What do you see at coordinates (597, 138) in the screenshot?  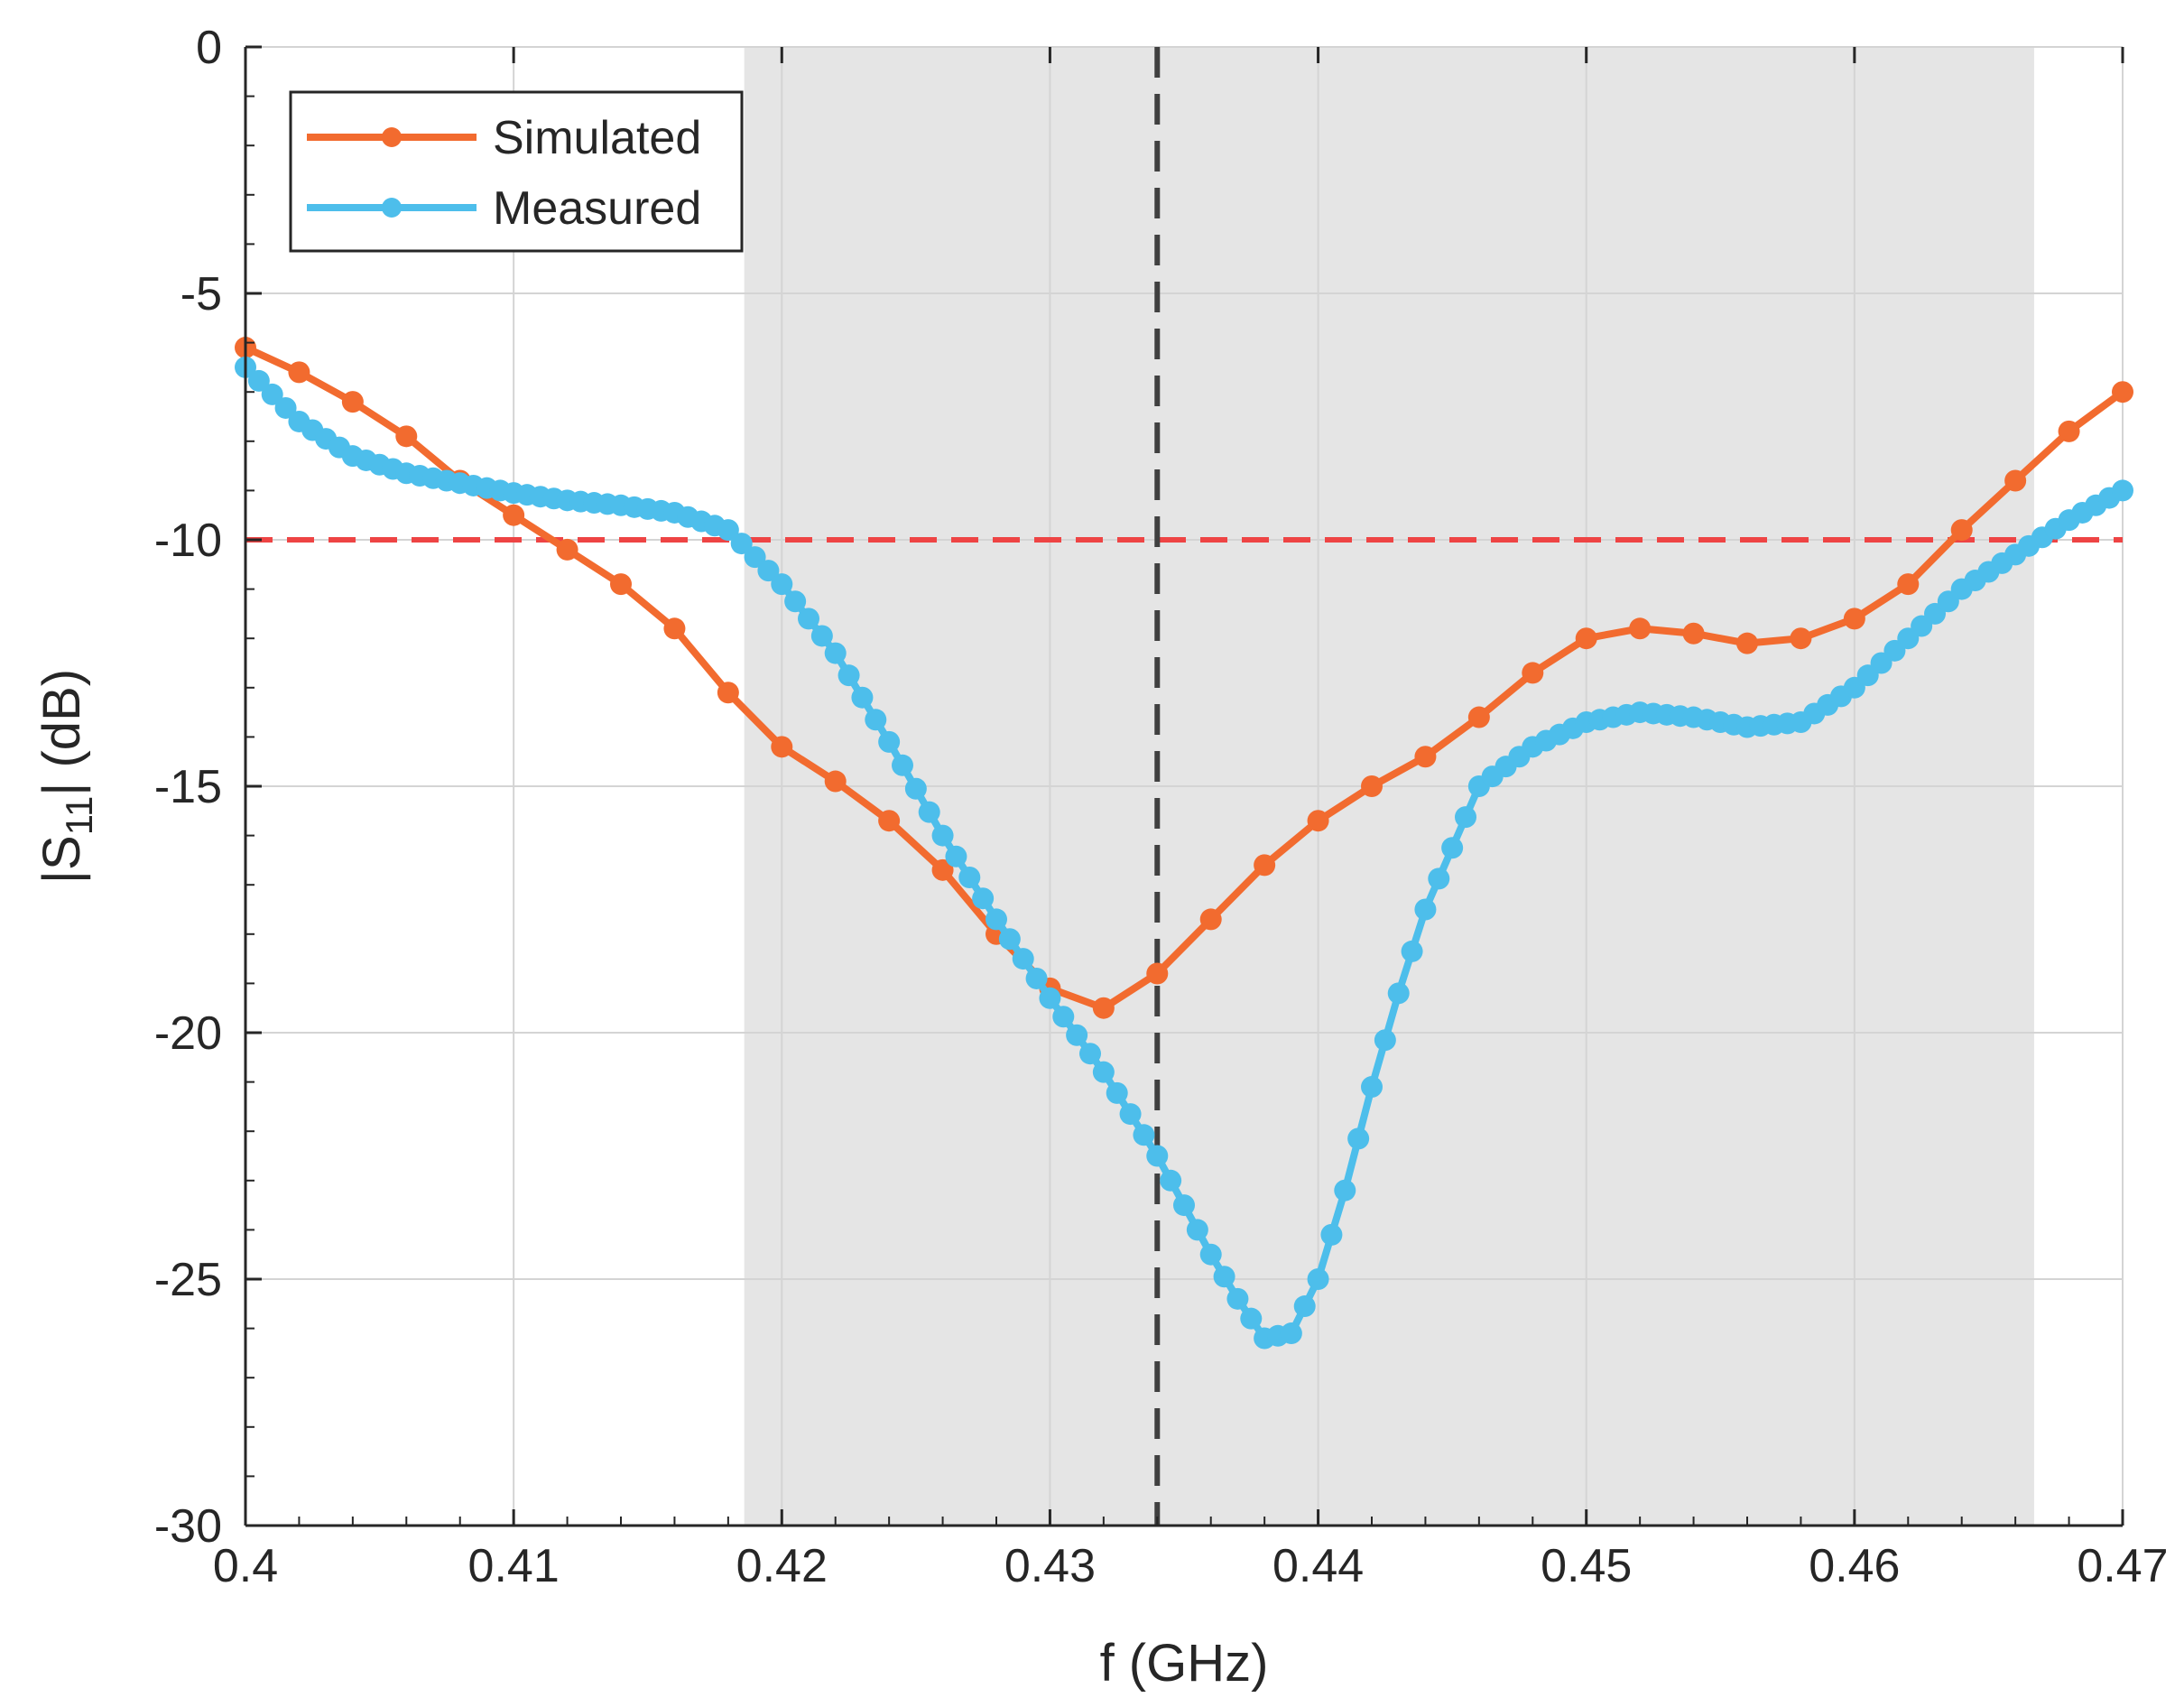 I see `legend-label-simulated: Simulated` at bounding box center [597, 138].